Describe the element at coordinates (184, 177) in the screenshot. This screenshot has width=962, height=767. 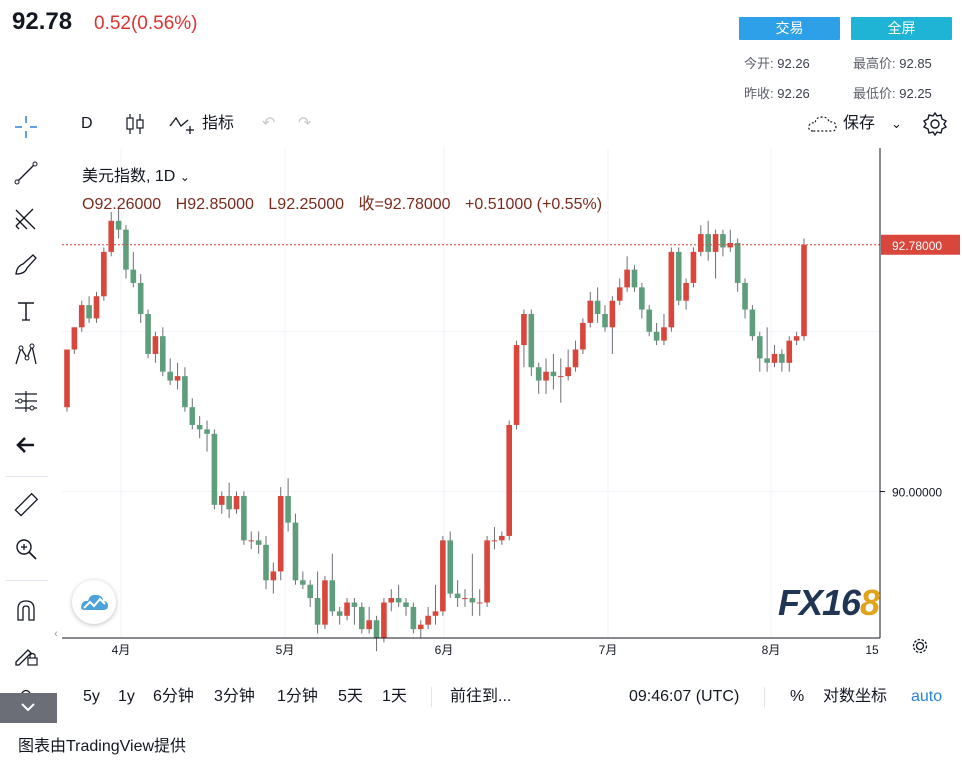
I see `symbol-chevron-down-icon: ⌄` at that location.